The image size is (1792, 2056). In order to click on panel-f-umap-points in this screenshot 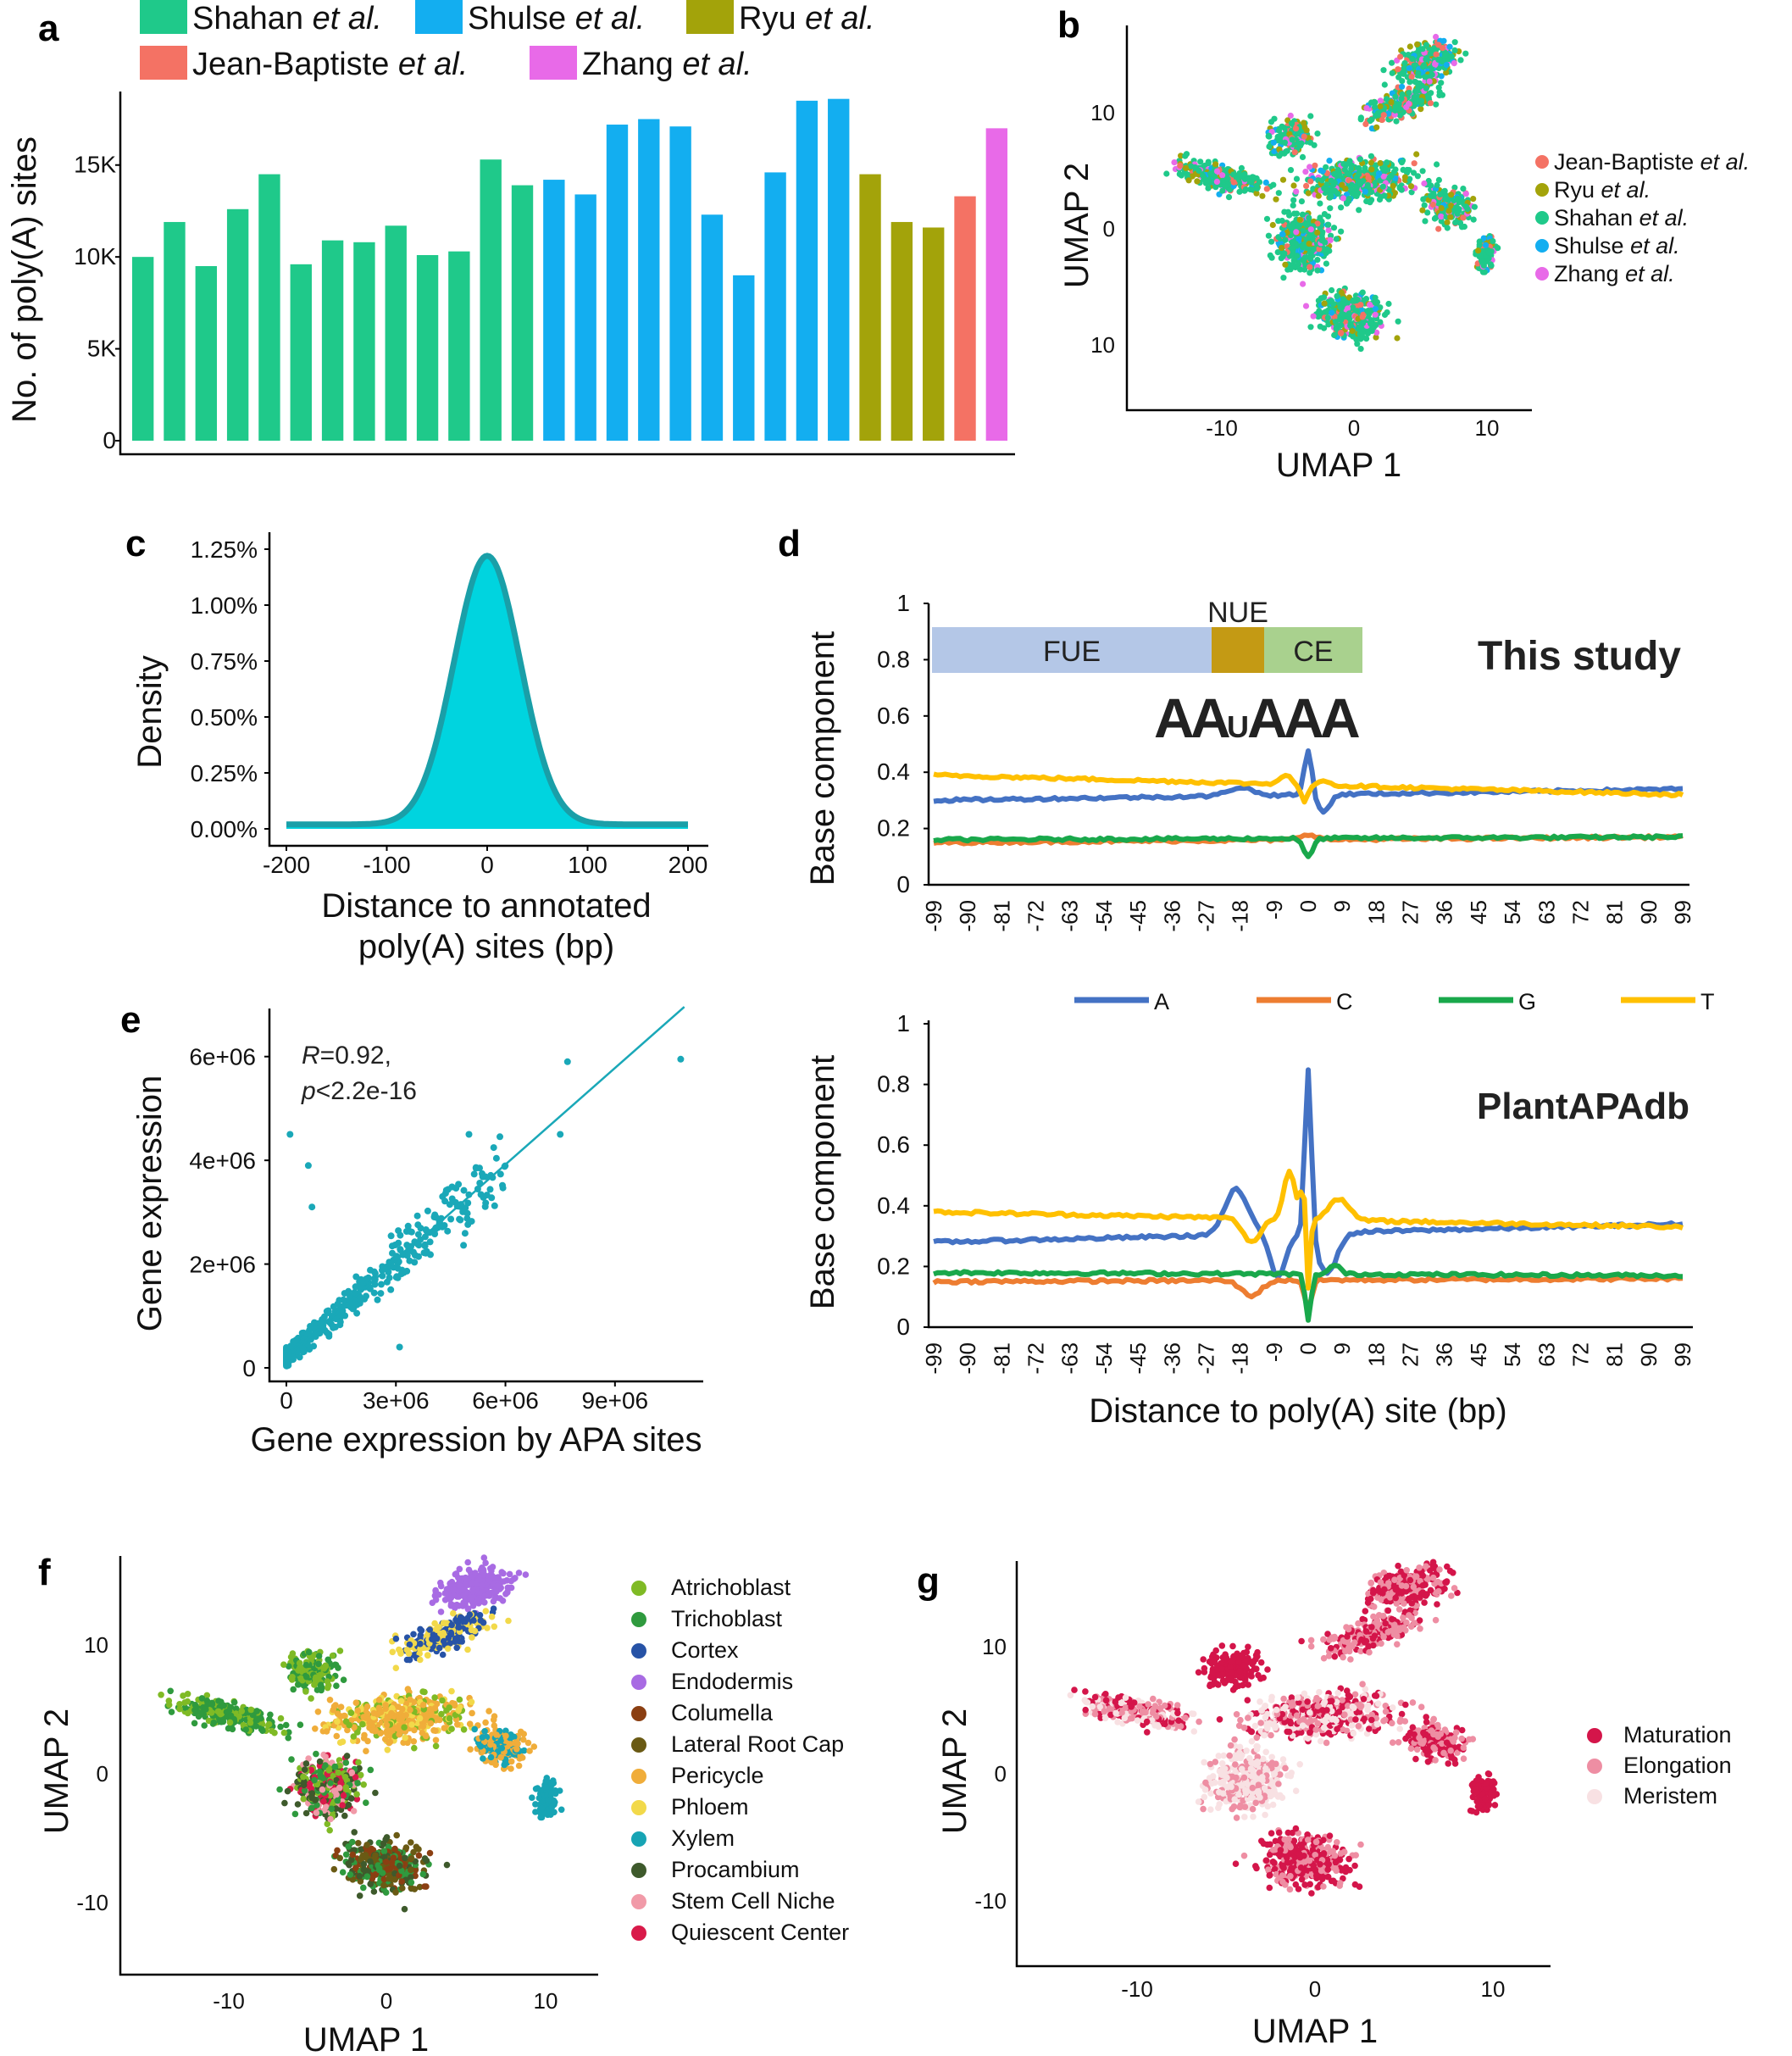, I will do `click(362, 1733)`.